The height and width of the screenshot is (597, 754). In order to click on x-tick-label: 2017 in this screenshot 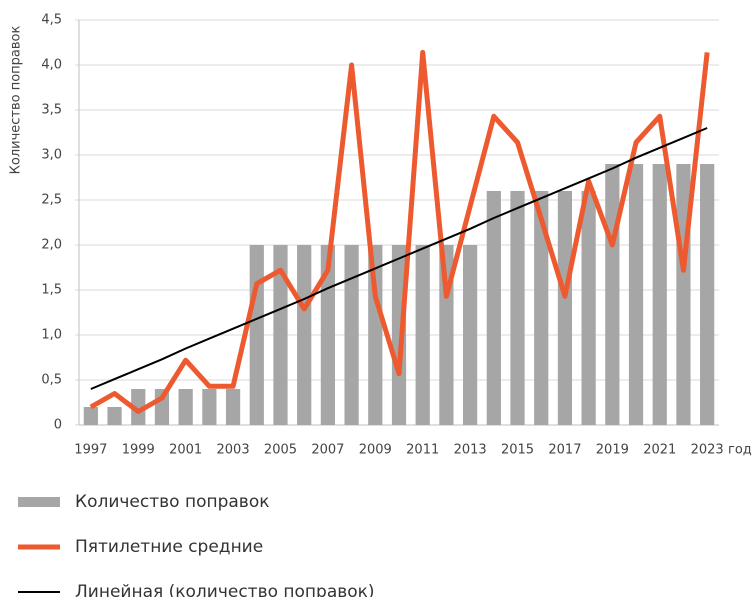, I will do `click(564, 450)`.